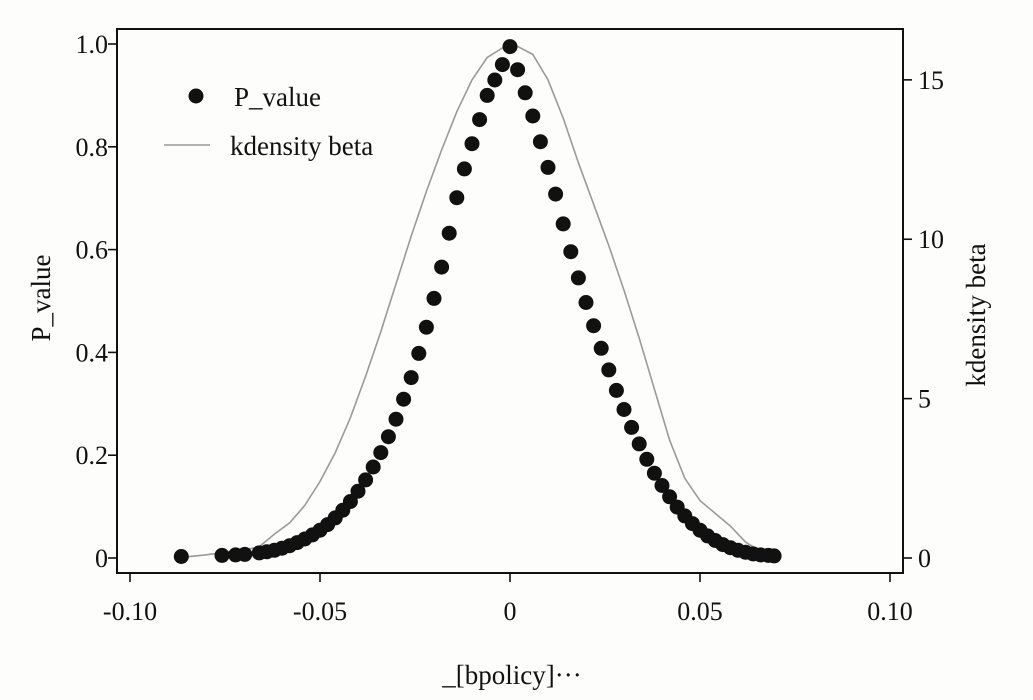  I want to click on x-axis-ticks: -0.10 -0.05 0 0.05 0.10, so click(508, 599).